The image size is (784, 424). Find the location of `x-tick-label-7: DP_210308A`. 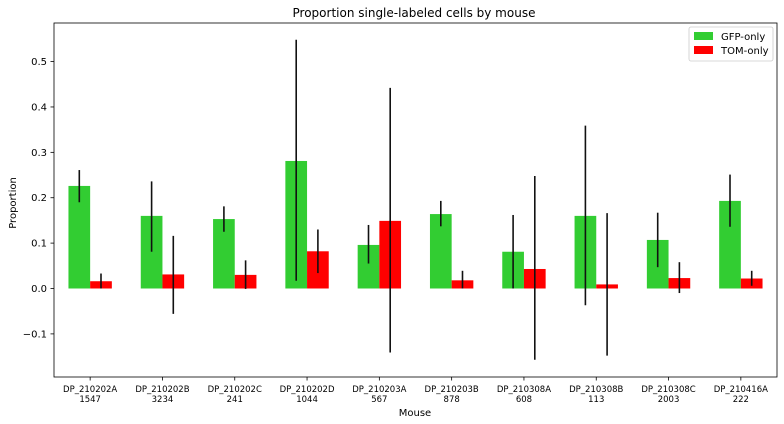

x-tick-label-7: DP_210308A is located at coordinates (524, 390).